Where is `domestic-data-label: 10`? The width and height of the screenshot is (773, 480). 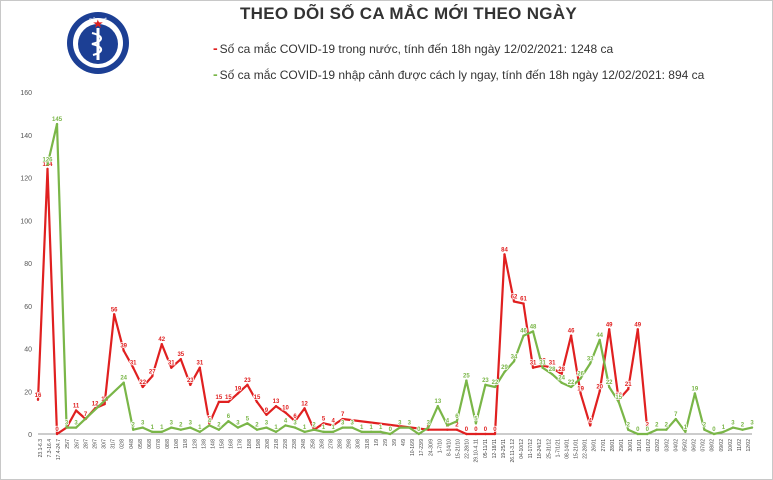 domestic-data-label: 10 is located at coordinates (285, 409).